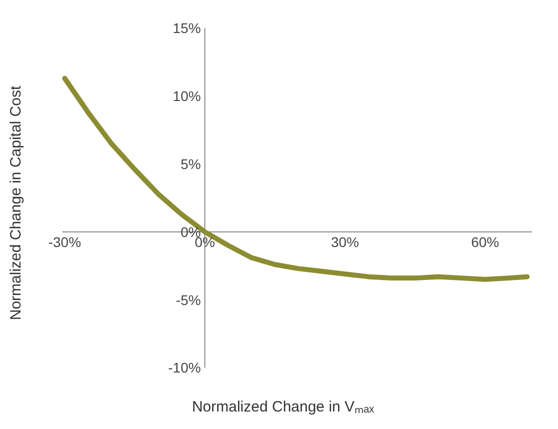 The width and height of the screenshot is (558, 429). I want to click on y-tick-label: -10%, so click(184, 368).